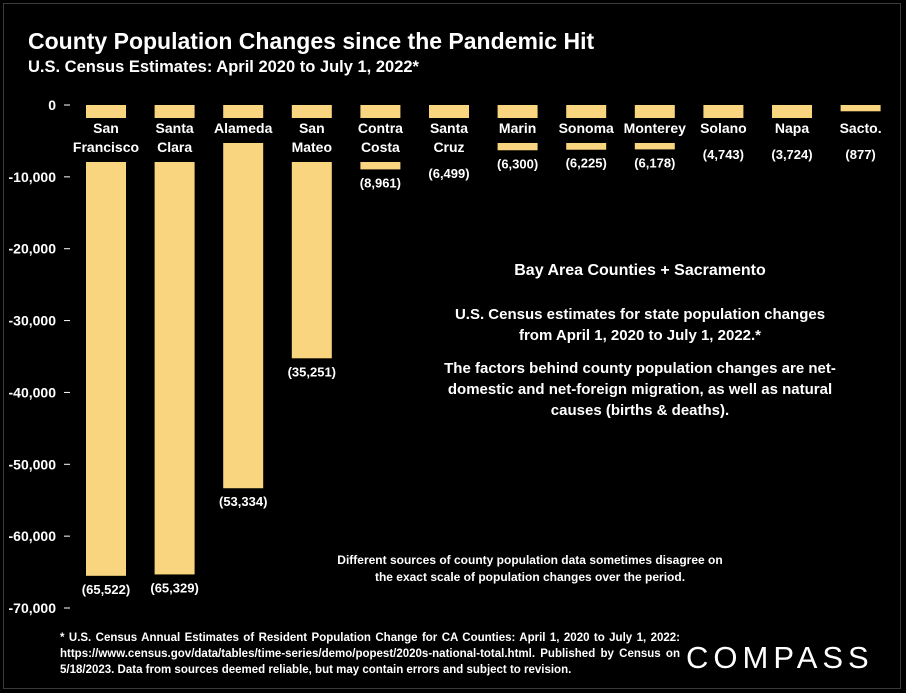 Image resolution: width=906 pixels, height=693 pixels. Describe the element at coordinates (380, 182) in the screenshot. I see `data-label: (8,961)` at that location.